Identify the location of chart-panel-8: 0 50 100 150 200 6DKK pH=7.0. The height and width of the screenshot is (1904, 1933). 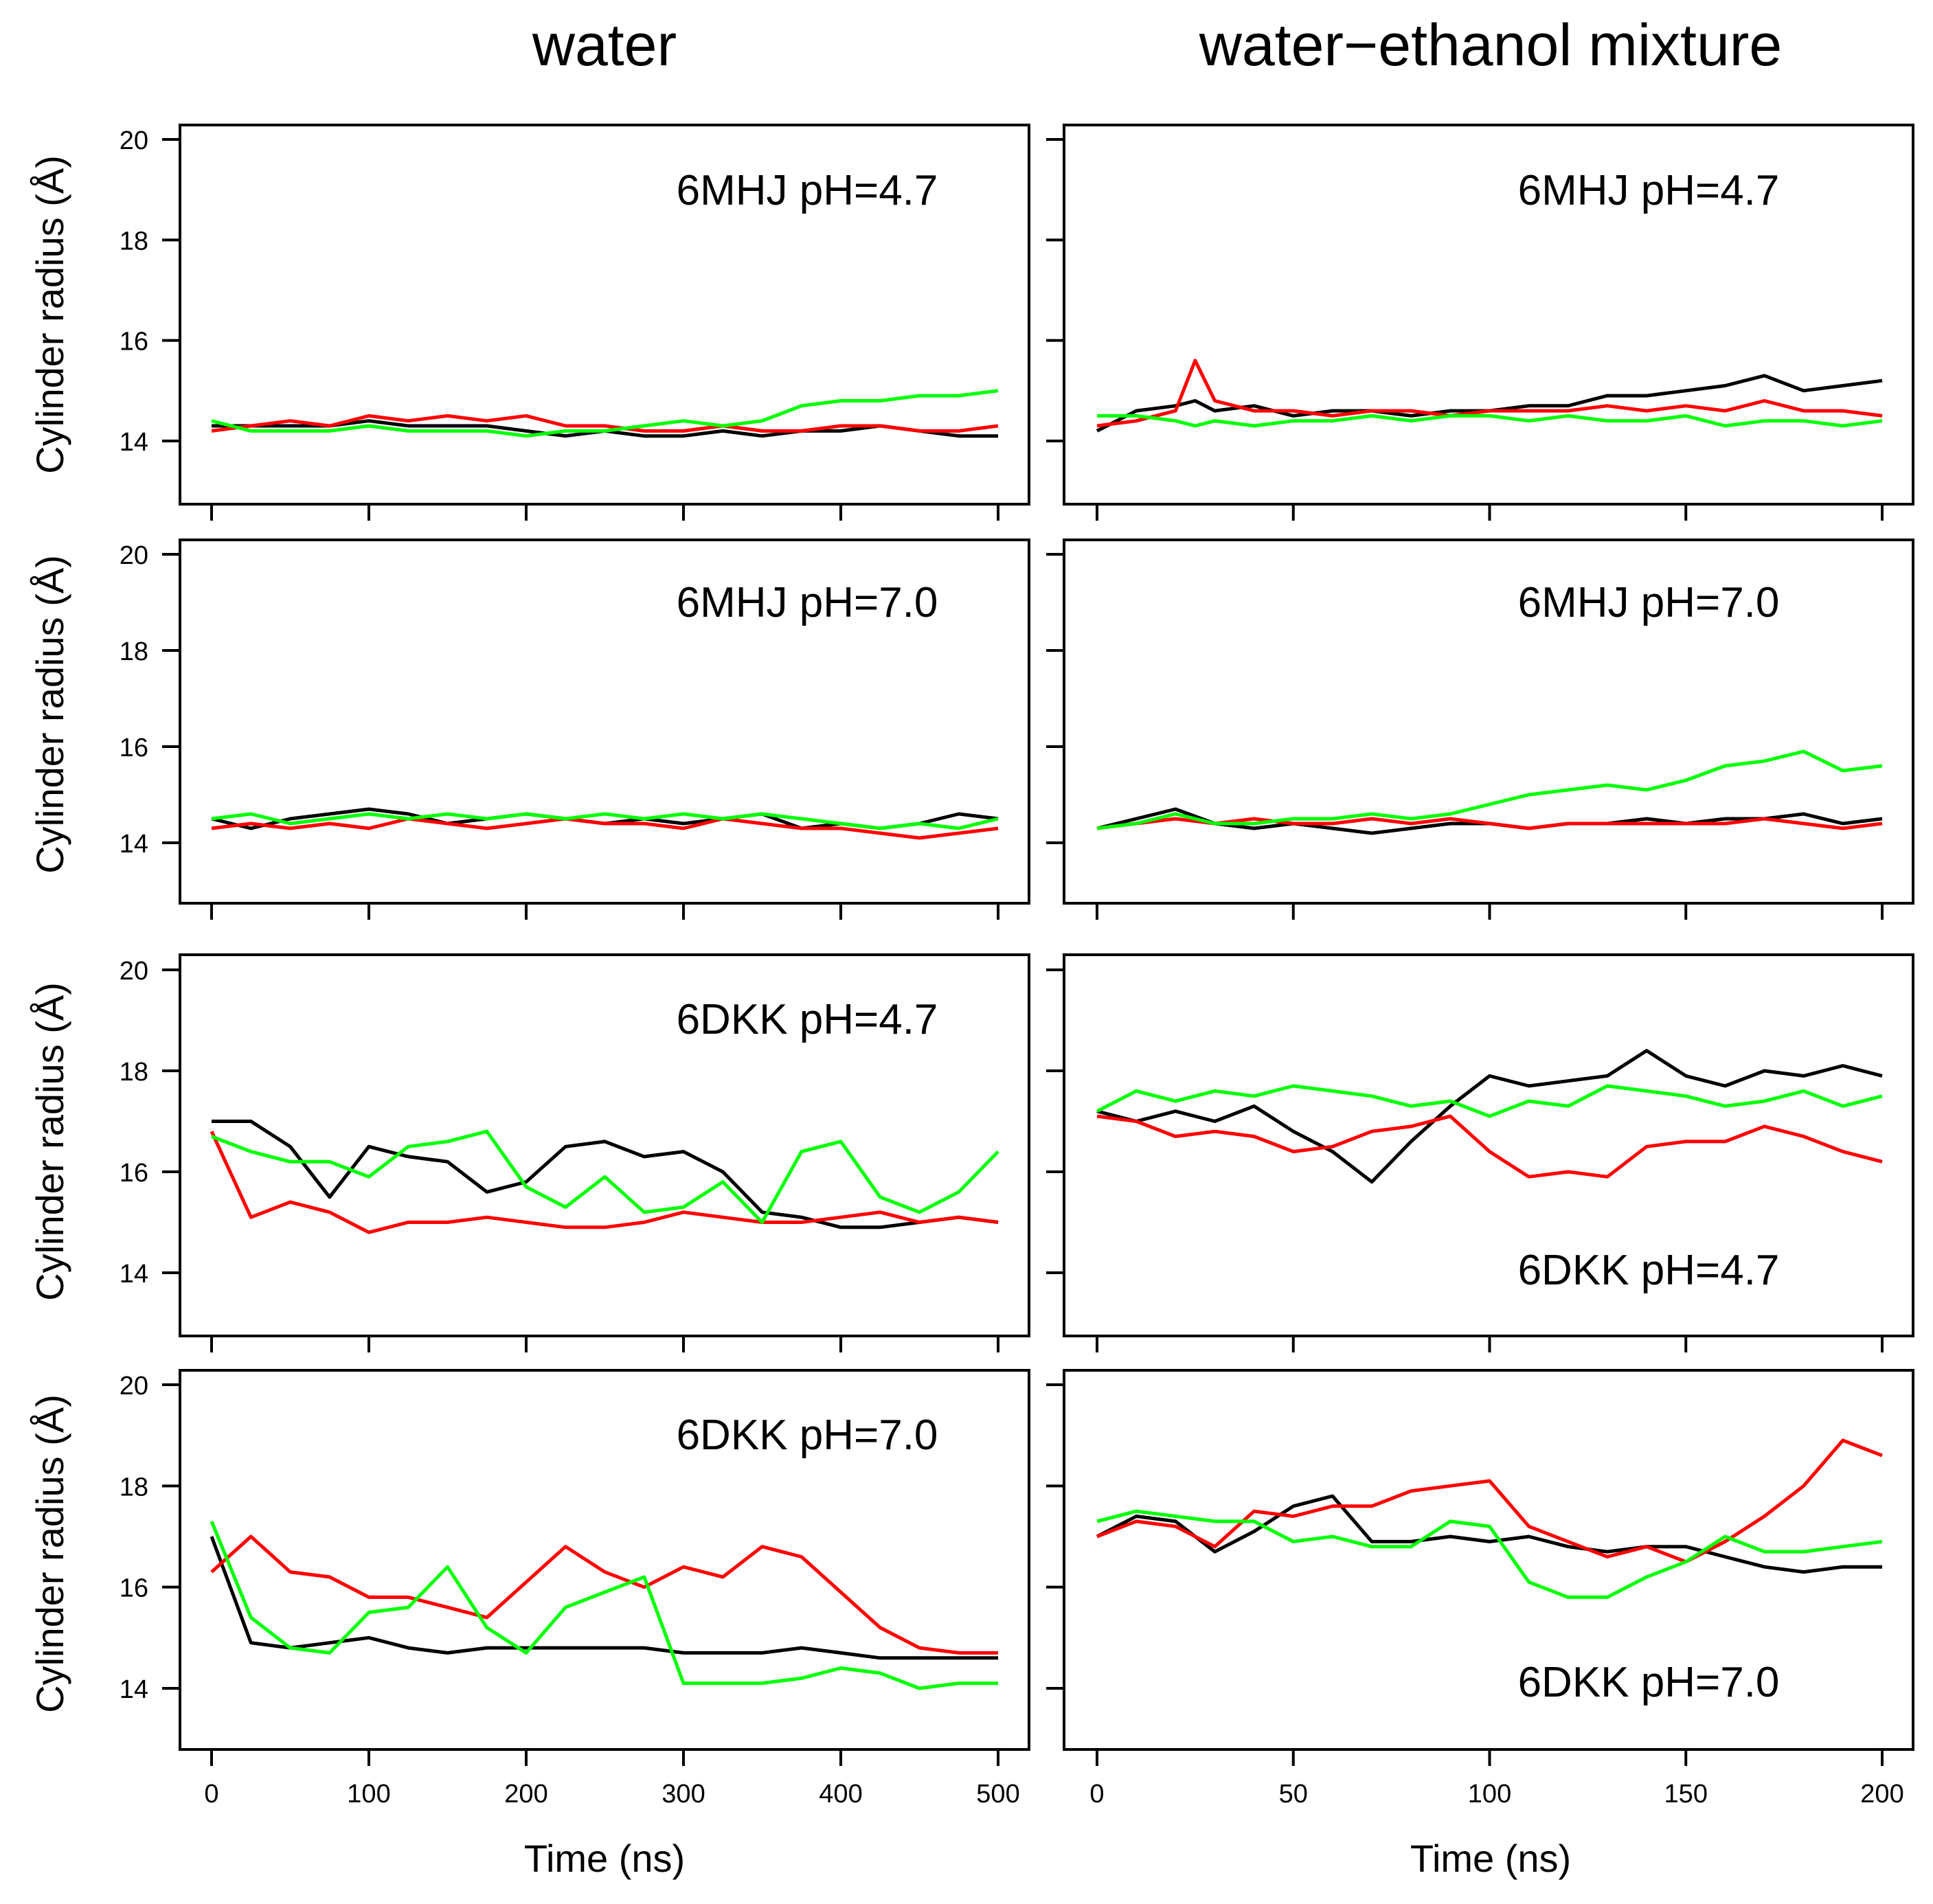
(1480, 1589).